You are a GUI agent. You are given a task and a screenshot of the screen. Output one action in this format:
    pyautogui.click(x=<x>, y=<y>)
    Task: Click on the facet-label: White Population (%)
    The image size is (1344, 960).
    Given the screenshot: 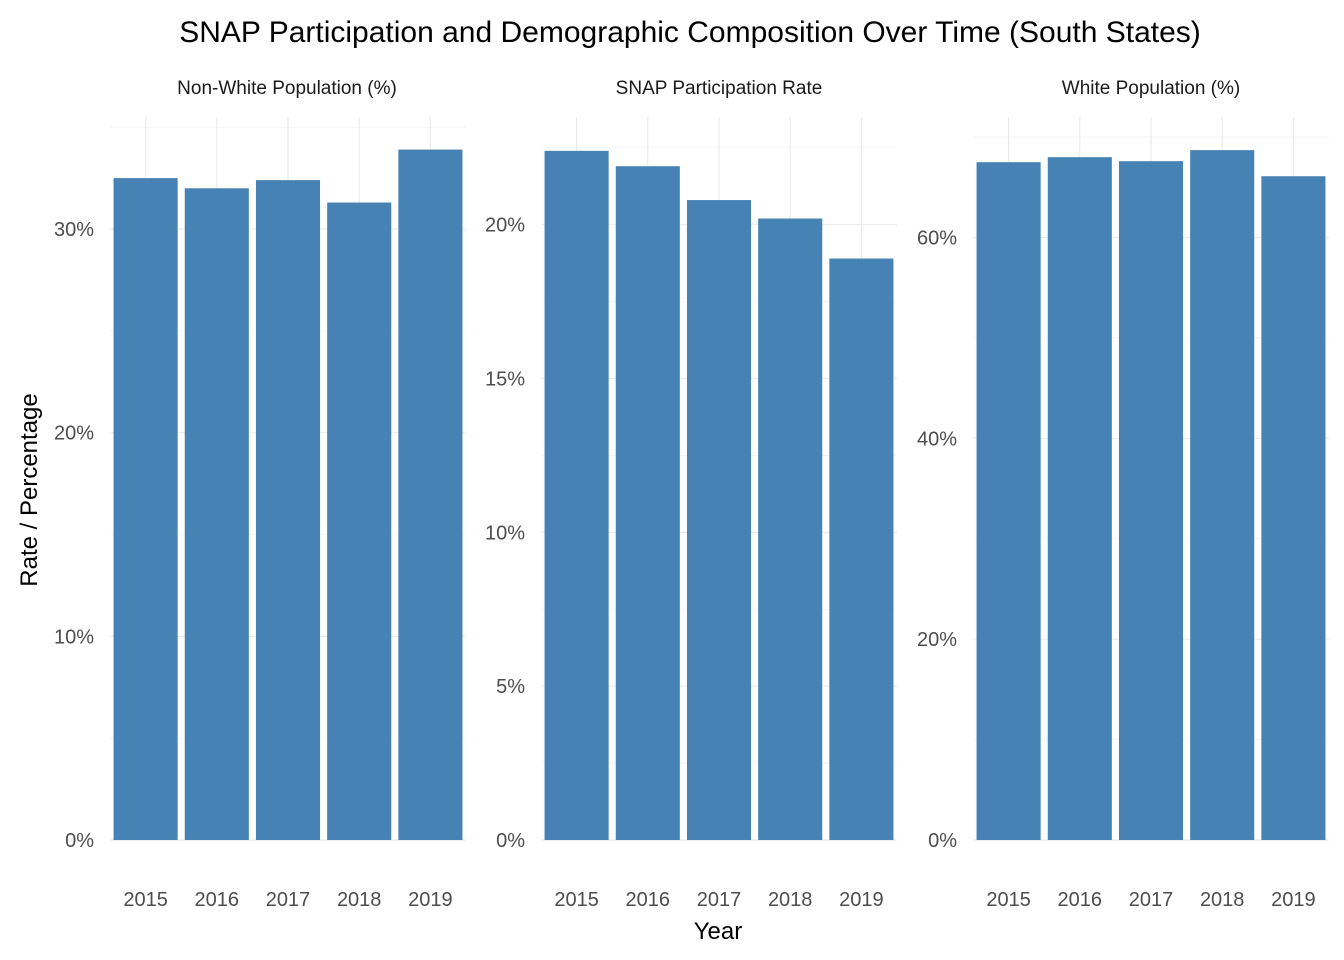 What is the action you would take?
    pyautogui.click(x=1151, y=88)
    